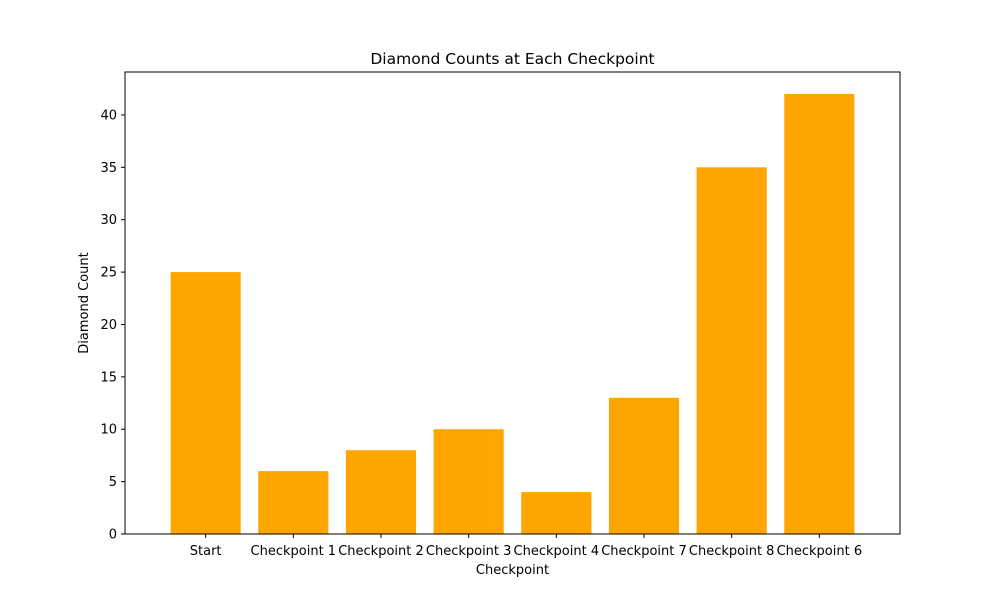  I want to click on x-axis-label: Checkpoint, so click(512, 570).